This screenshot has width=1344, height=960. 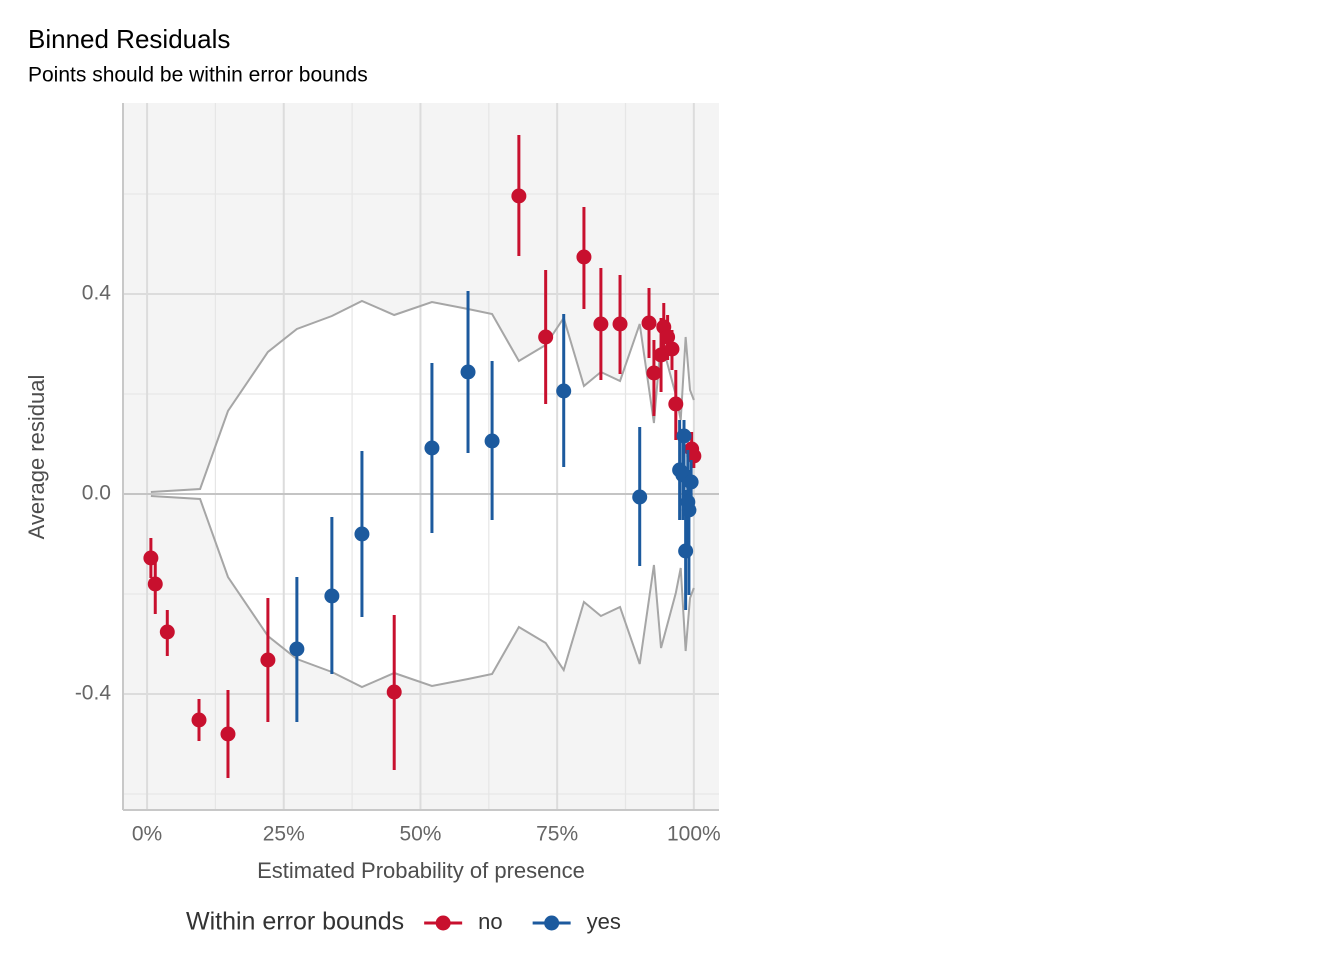 What do you see at coordinates (284, 834) in the screenshot?
I see `x-tick-label: 25%` at bounding box center [284, 834].